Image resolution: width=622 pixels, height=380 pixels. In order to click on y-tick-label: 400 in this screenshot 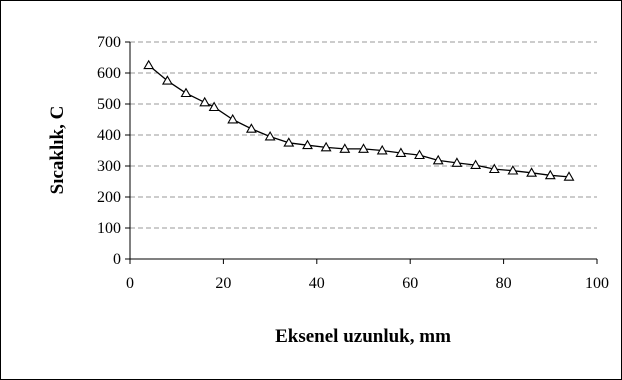, I will do `click(109, 135)`.